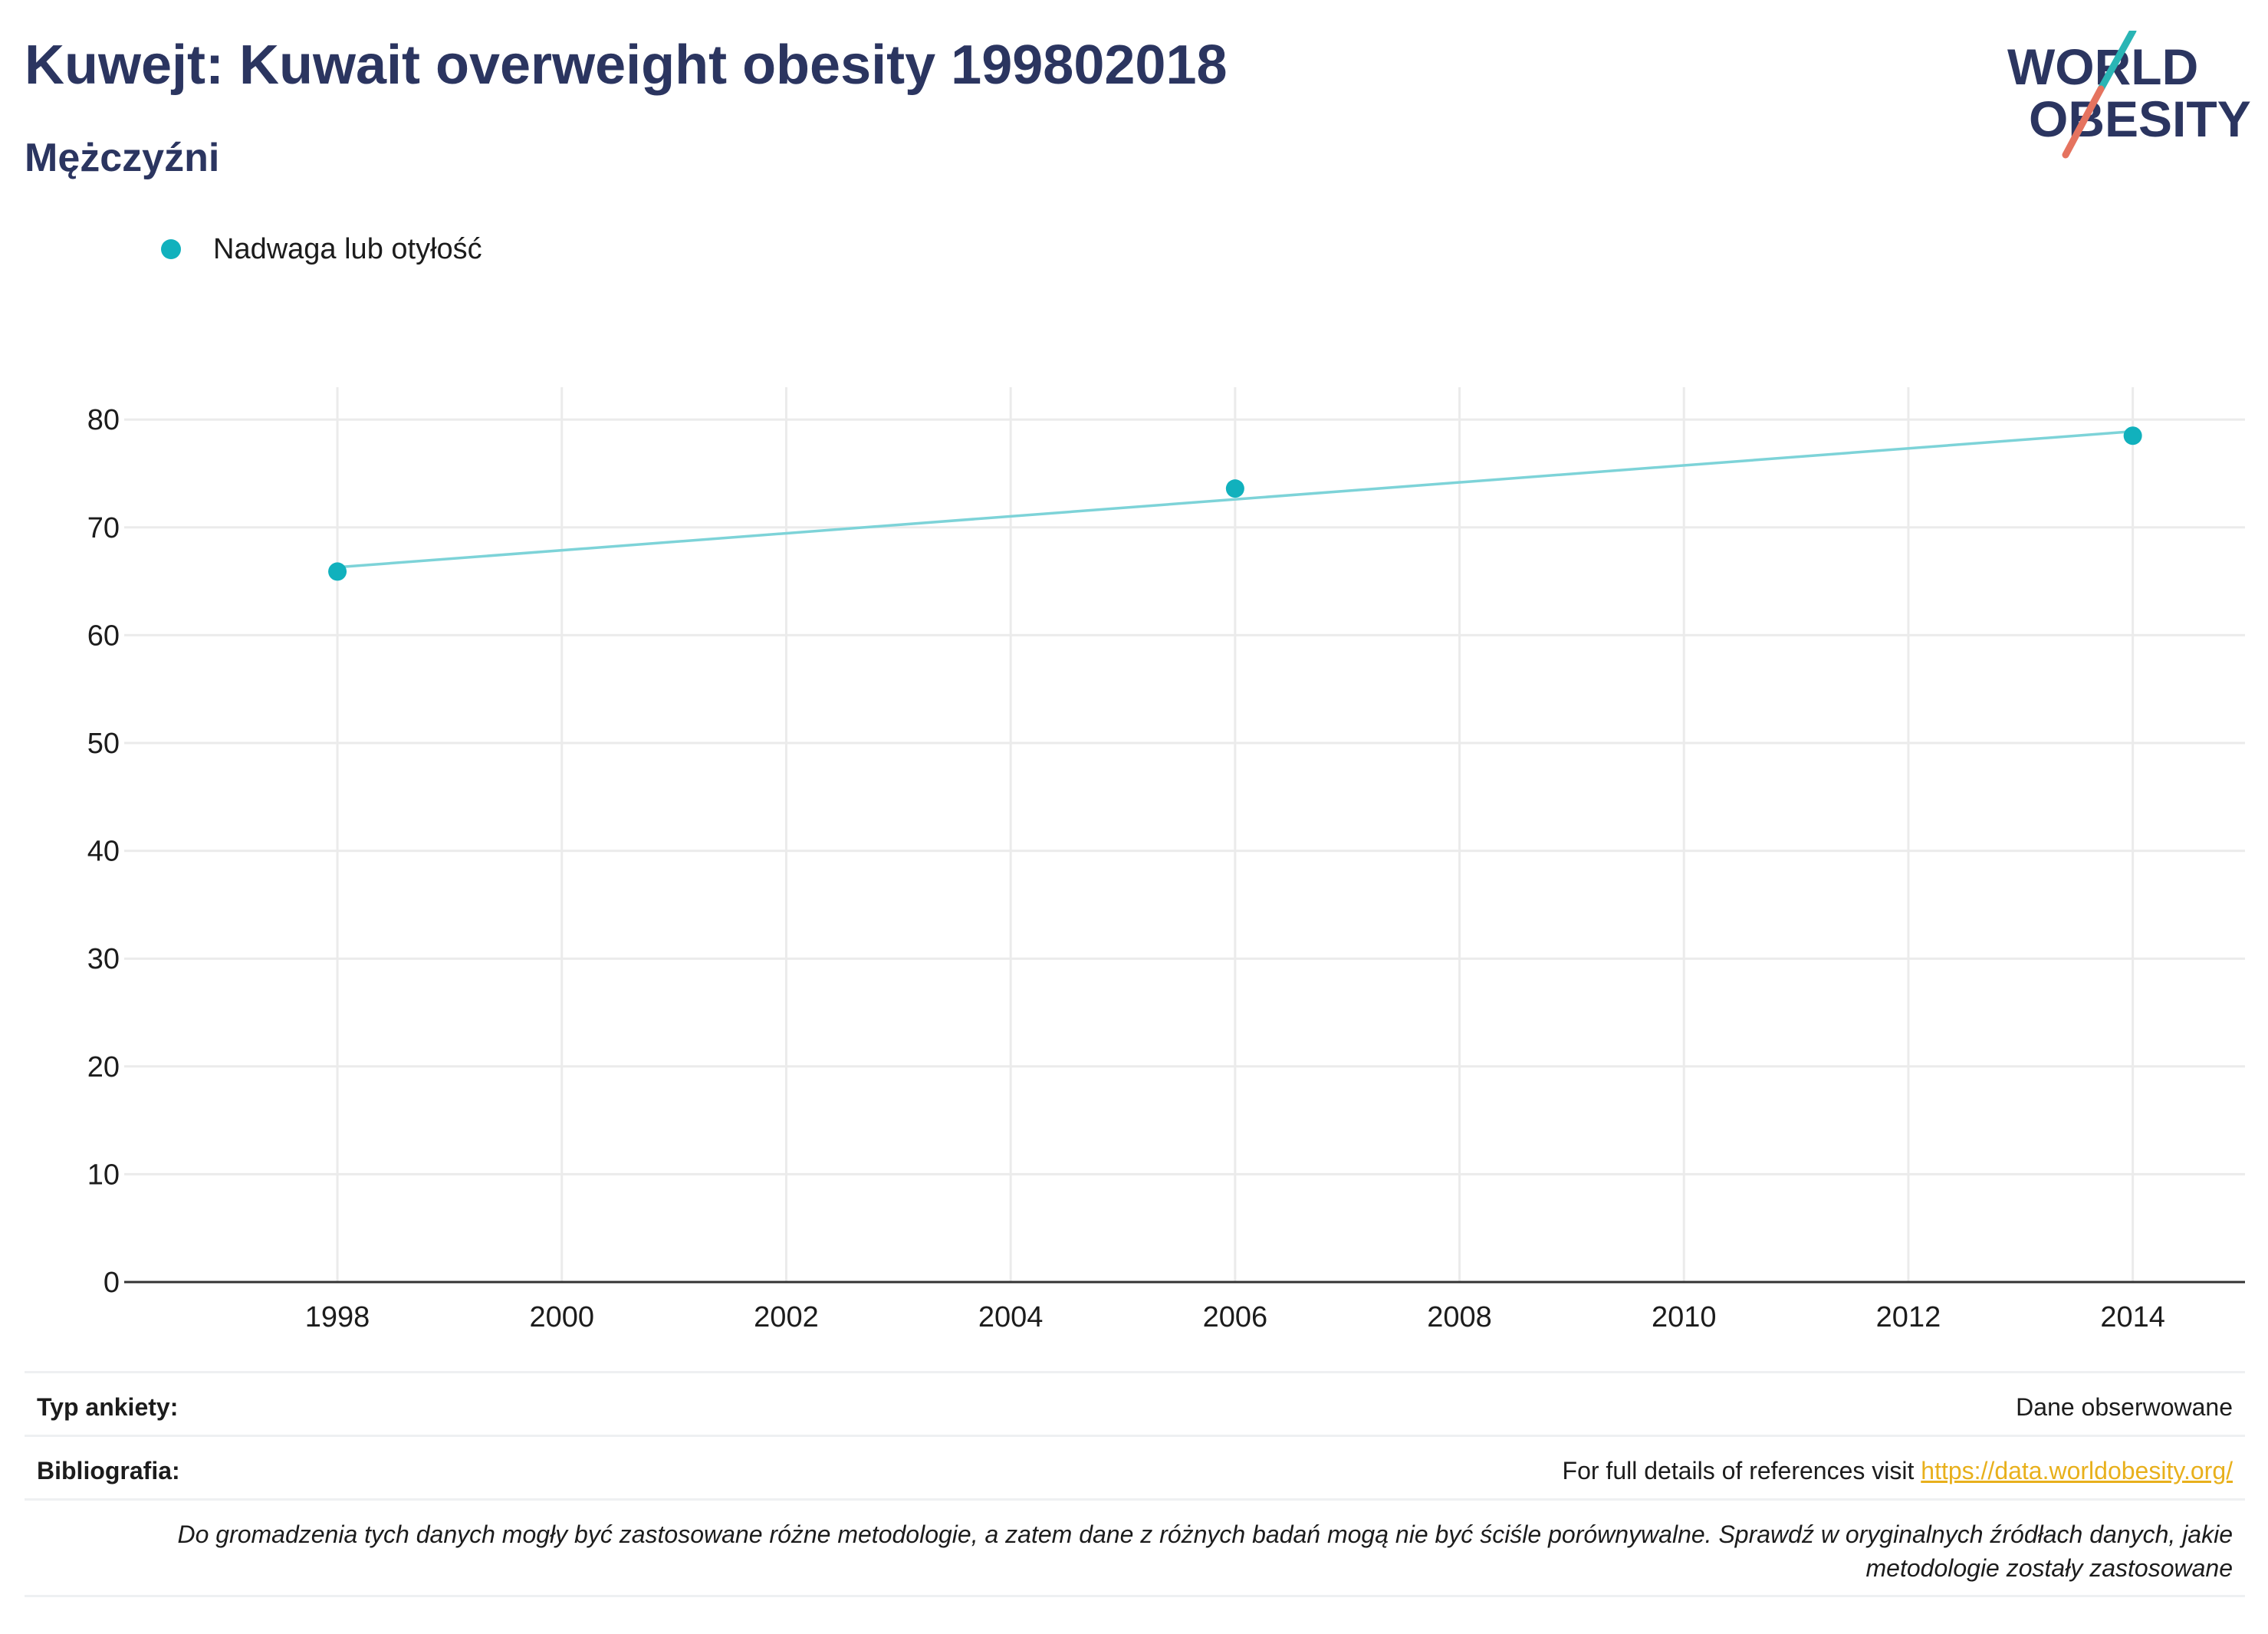 The image size is (2268, 1634). I want to click on world-obesity-logo: WORLD OBESITY, so click(2129, 95).